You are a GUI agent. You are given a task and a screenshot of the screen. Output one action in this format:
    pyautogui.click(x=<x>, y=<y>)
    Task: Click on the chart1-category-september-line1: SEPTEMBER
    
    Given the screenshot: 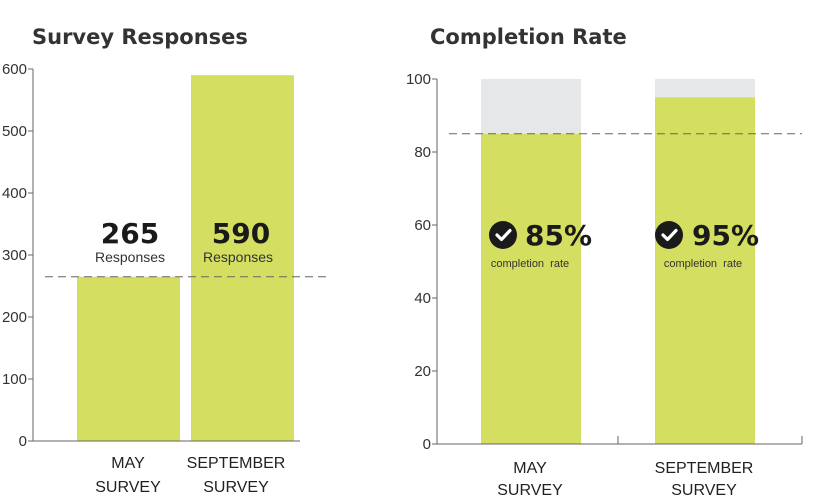 What is the action you would take?
    pyautogui.click(x=236, y=463)
    